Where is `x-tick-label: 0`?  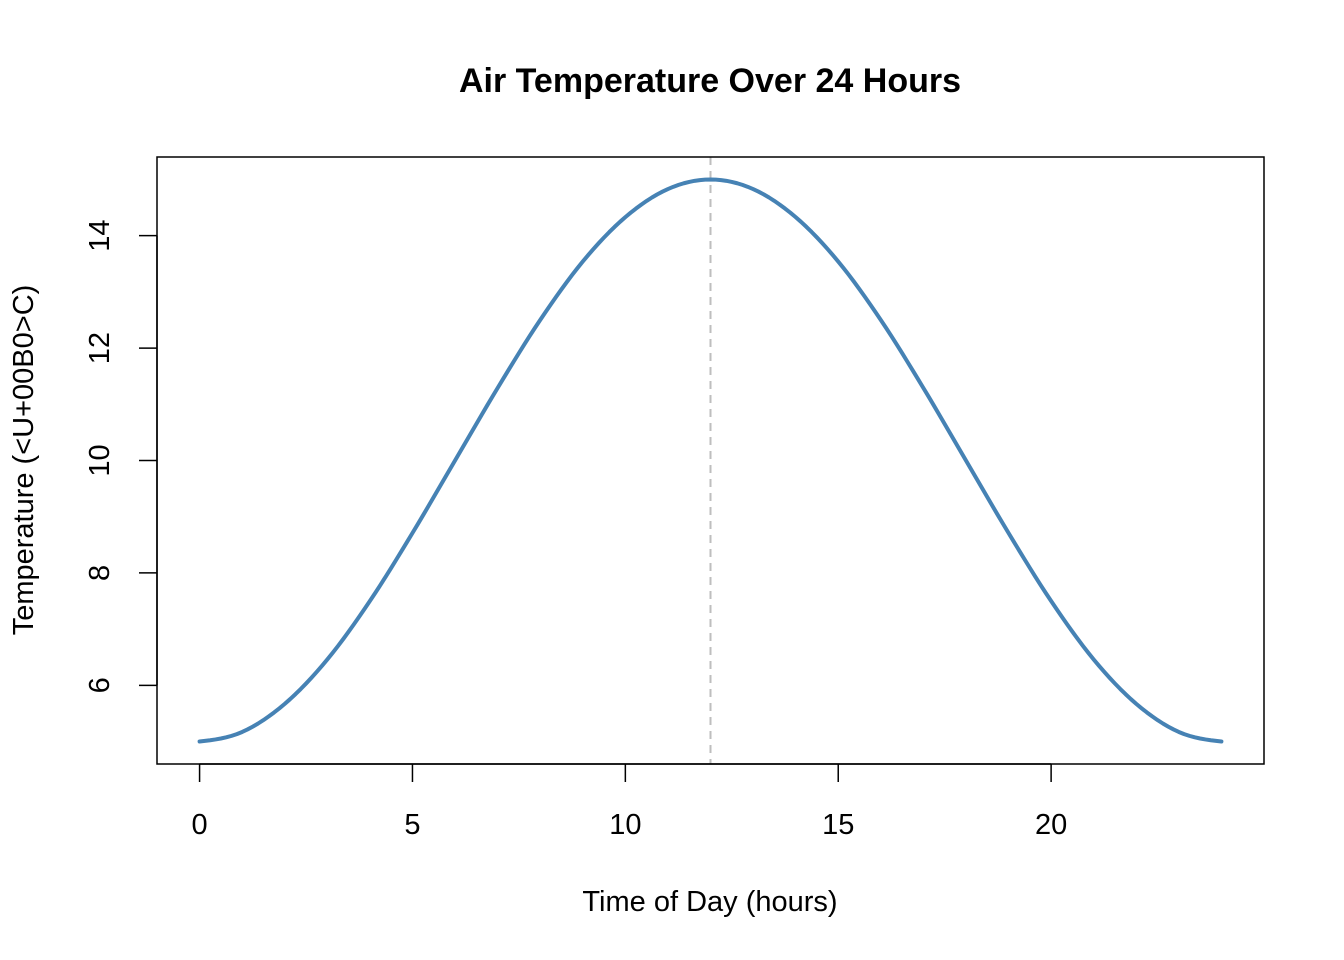
x-tick-label: 0 is located at coordinates (200, 825).